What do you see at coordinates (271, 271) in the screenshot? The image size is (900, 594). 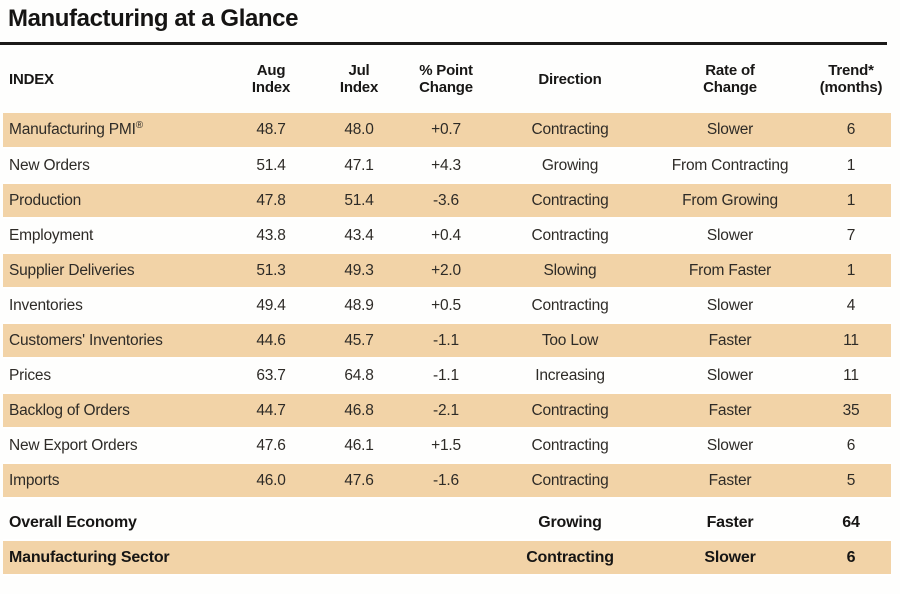 I see `cell-aug-index: 51.3` at bounding box center [271, 271].